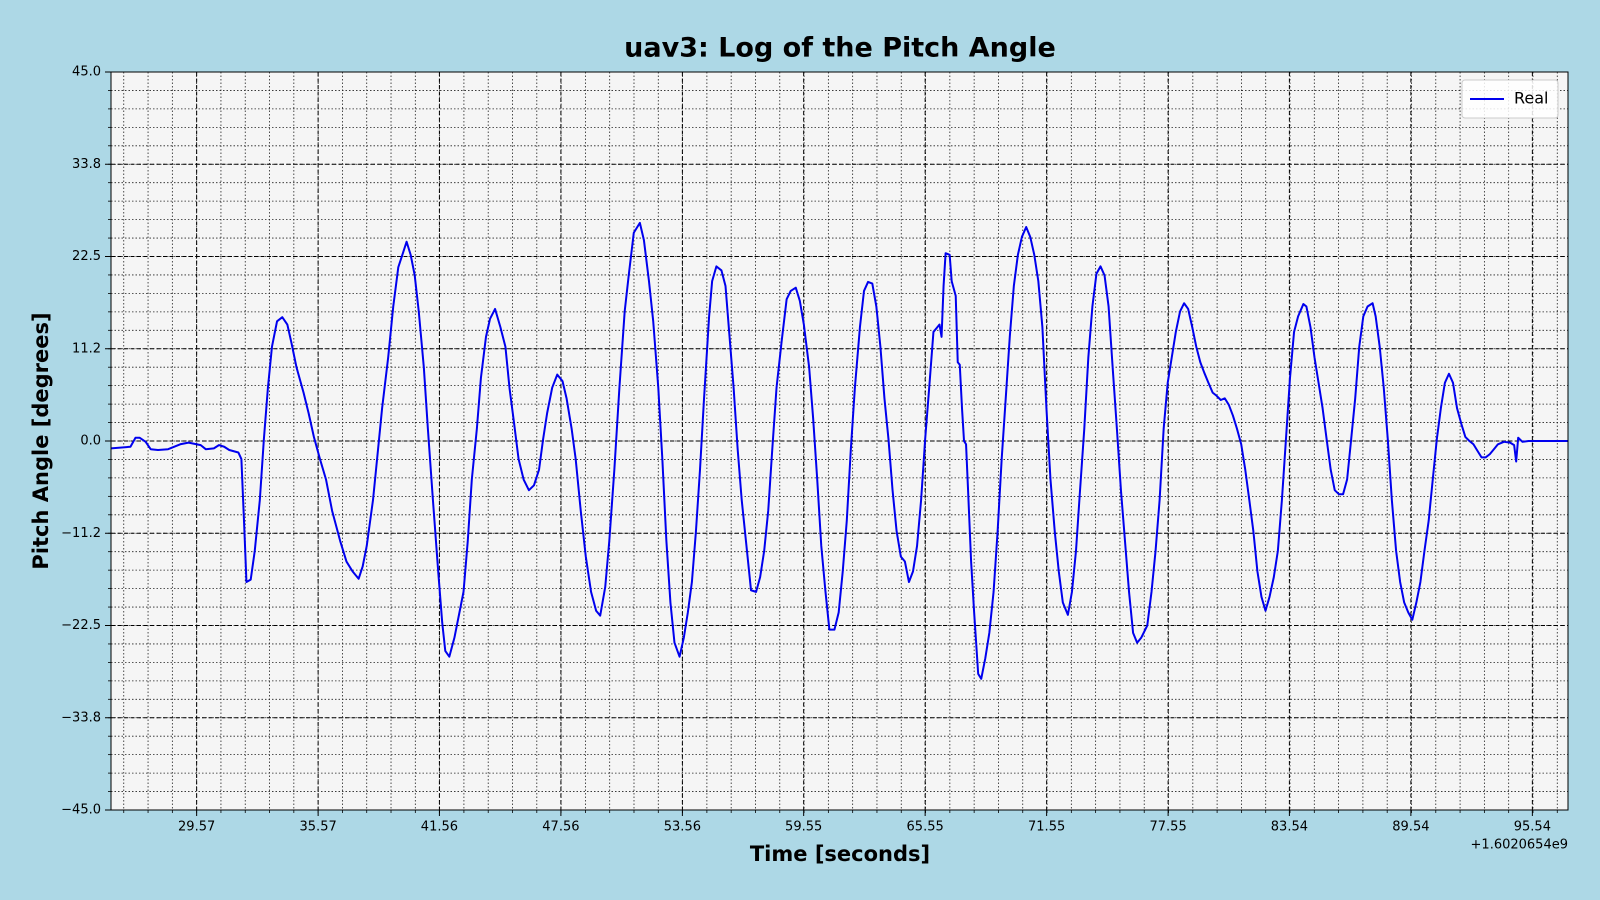  I want to click on x-tick-label: 83.54, so click(1289, 827).